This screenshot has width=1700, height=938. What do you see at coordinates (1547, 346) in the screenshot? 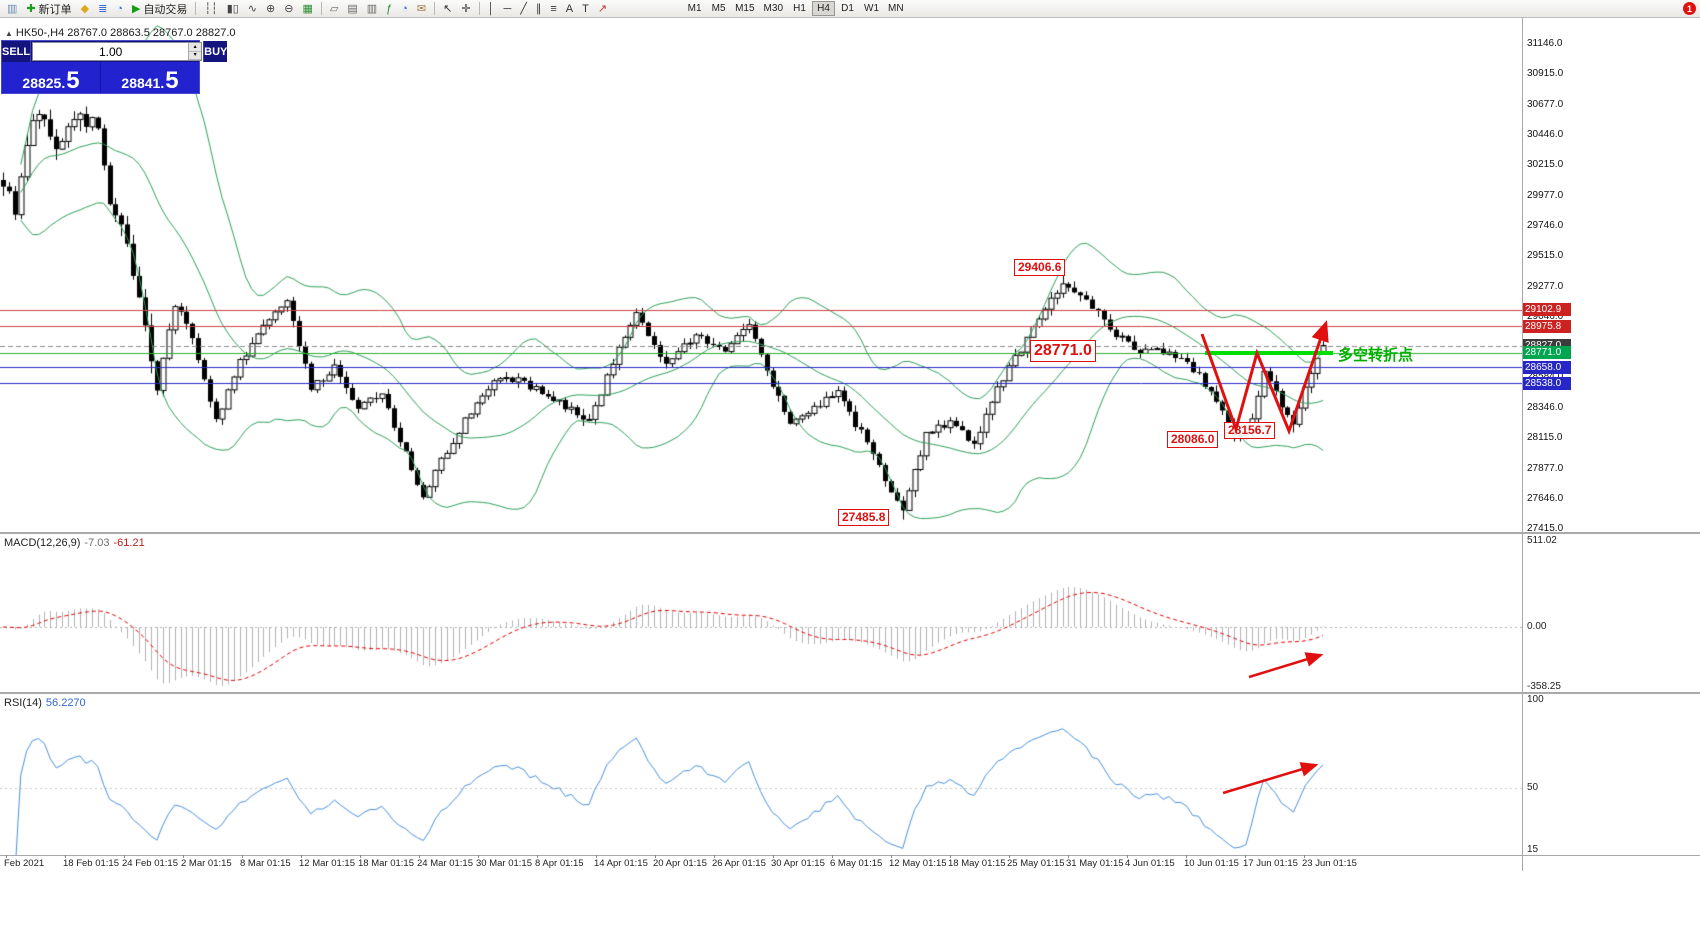
I see `price-axis-tag: 28827.0` at bounding box center [1547, 346].